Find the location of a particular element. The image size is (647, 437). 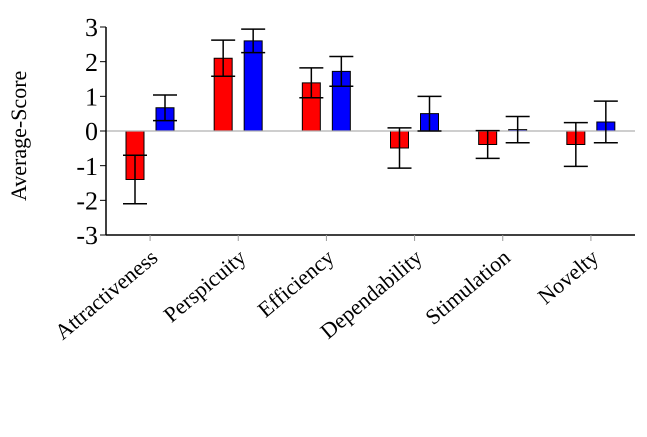

y-axis-title: Average-Score is located at coordinates (18, 135).